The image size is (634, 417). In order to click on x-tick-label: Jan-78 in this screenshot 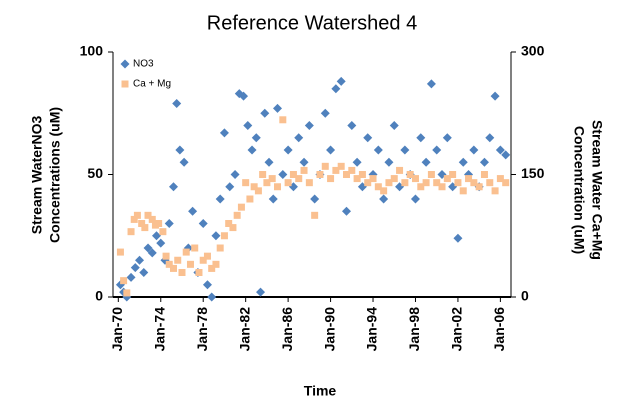, I will do `click(202, 329)`.